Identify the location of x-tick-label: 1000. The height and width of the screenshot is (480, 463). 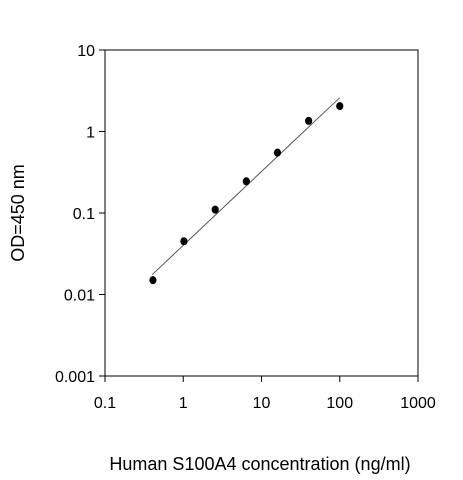
(418, 403).